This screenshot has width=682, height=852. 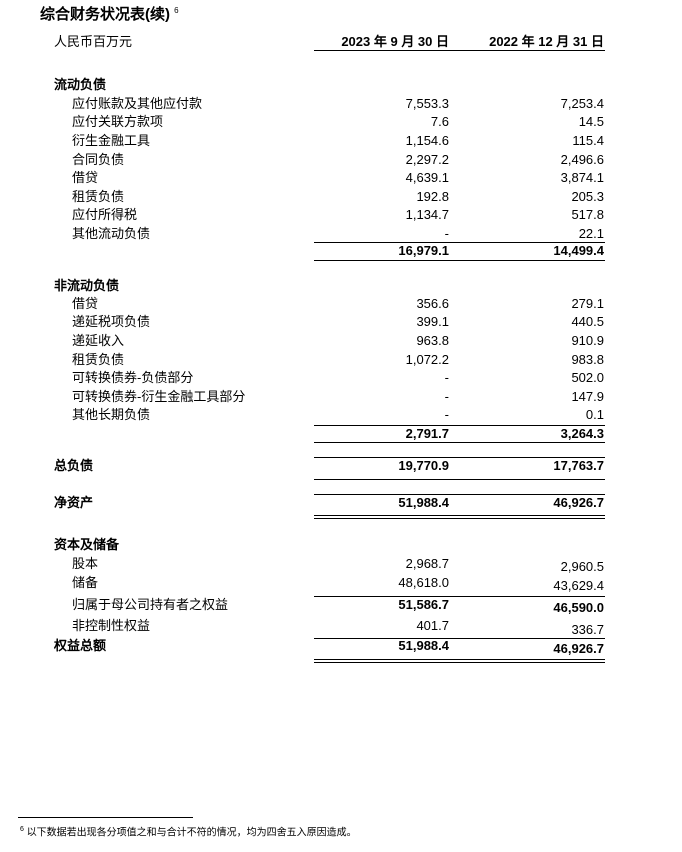 What do you see at coordinates (432, 625) in the screenshot?
I see `capital-row-value-2023: 401.7` at bounding box center [432, 625].